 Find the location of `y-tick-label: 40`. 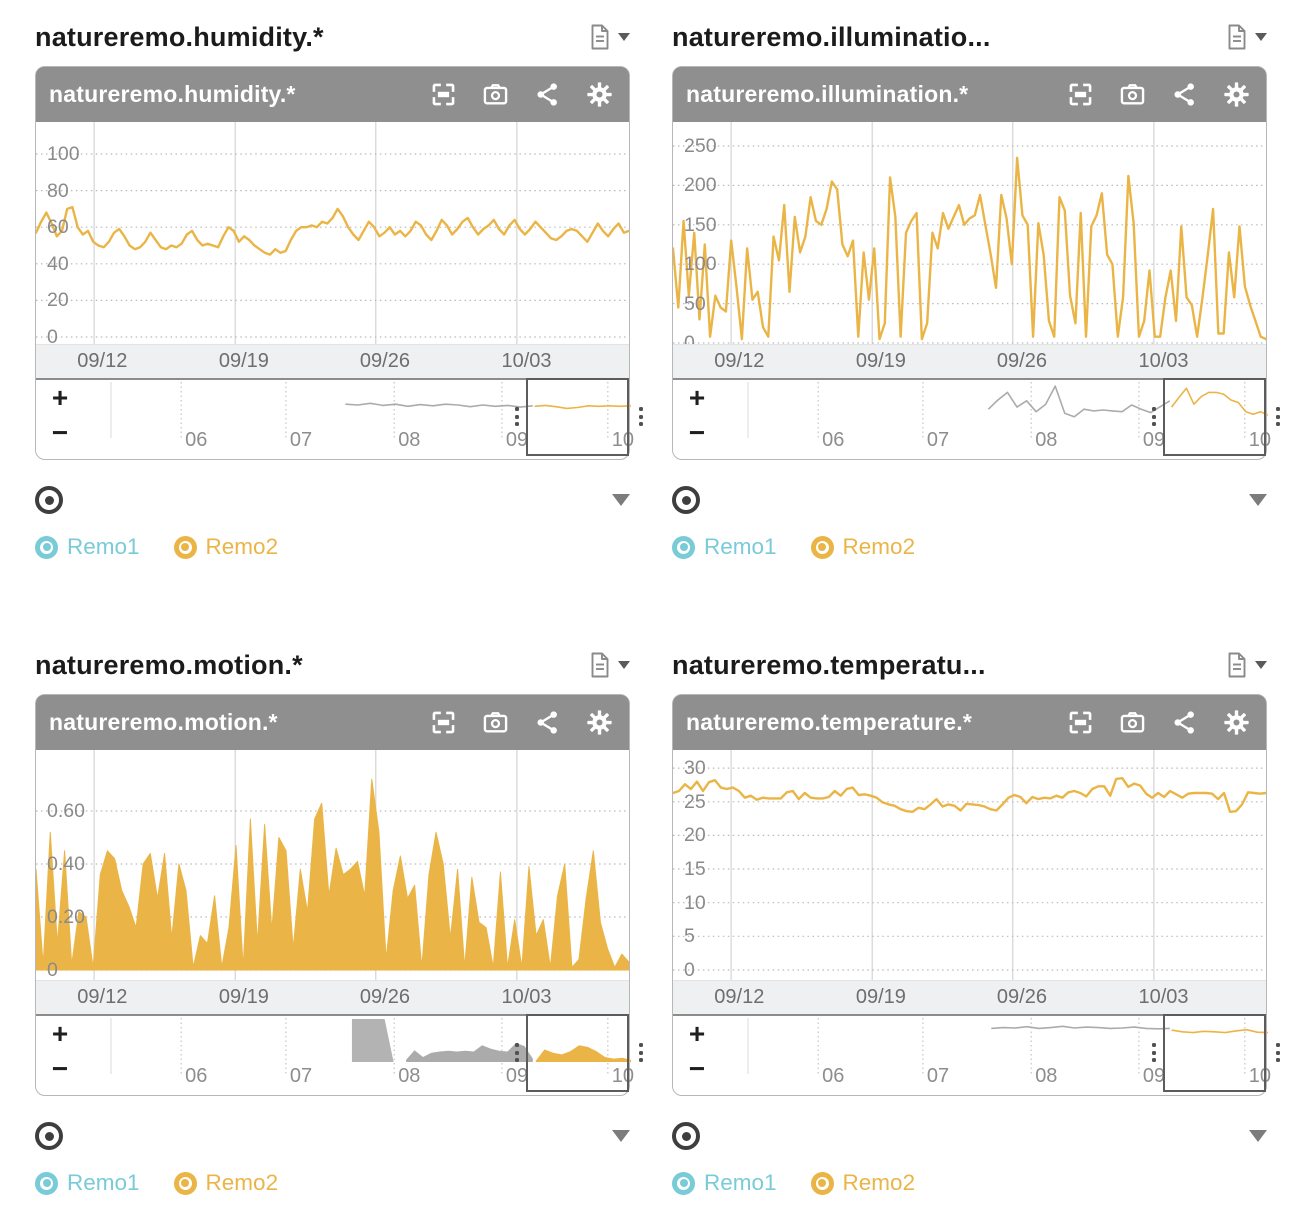

y-tick-label: 40 is located at coordinates (58, 263).